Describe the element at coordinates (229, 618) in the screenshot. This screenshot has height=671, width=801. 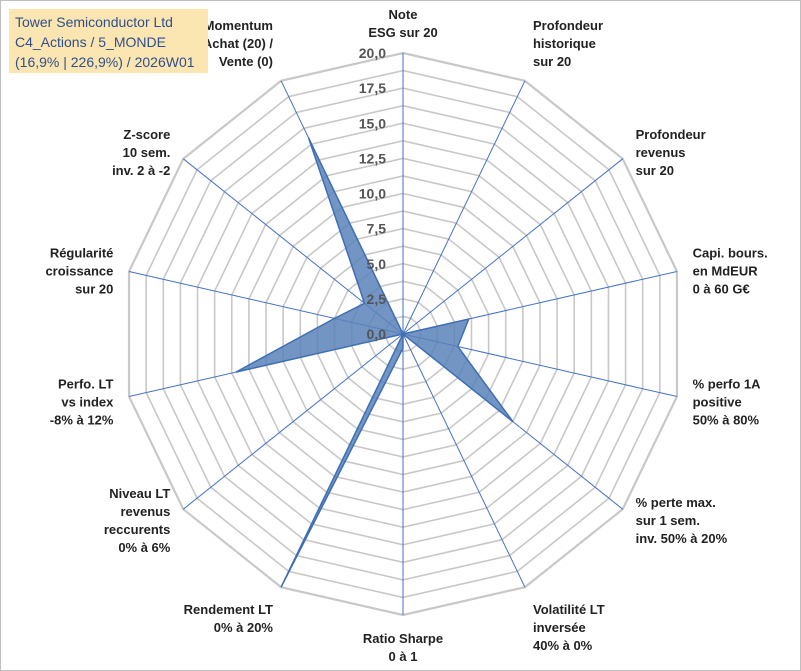
I see `axis-label: Rendement LT 0% à 20%` at that location.